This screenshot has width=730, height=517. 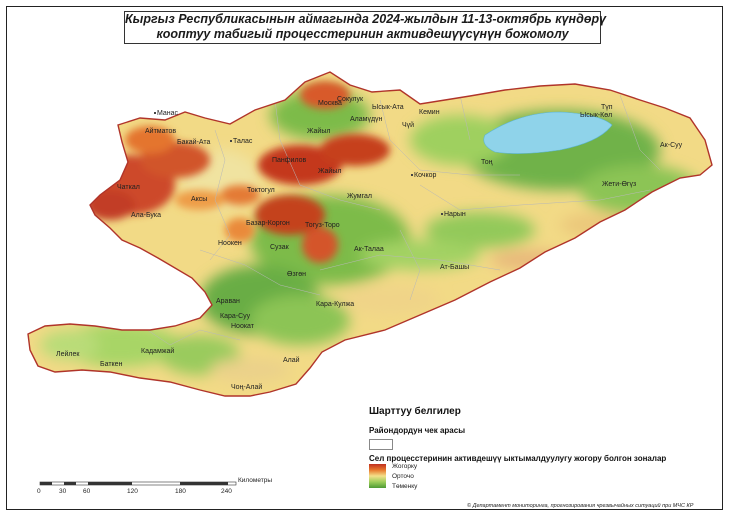 I want to click on place-label: Ат-Башы, so click(x=455, y=267).